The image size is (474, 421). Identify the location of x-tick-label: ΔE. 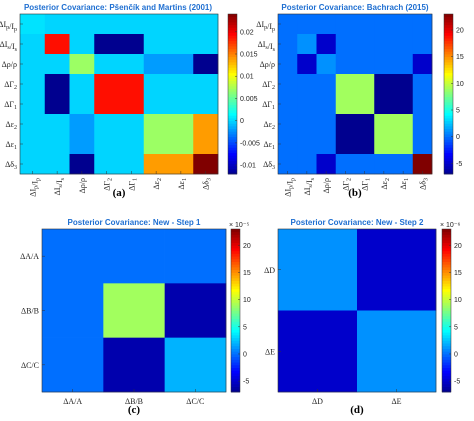
(396, 401).